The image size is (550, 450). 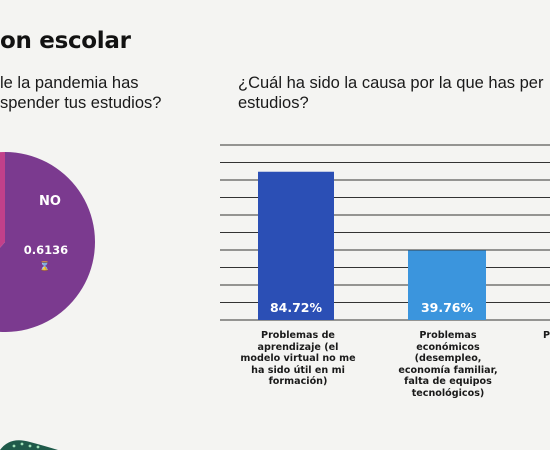 I want to click on category-line: P, so click(x=546, y=335).